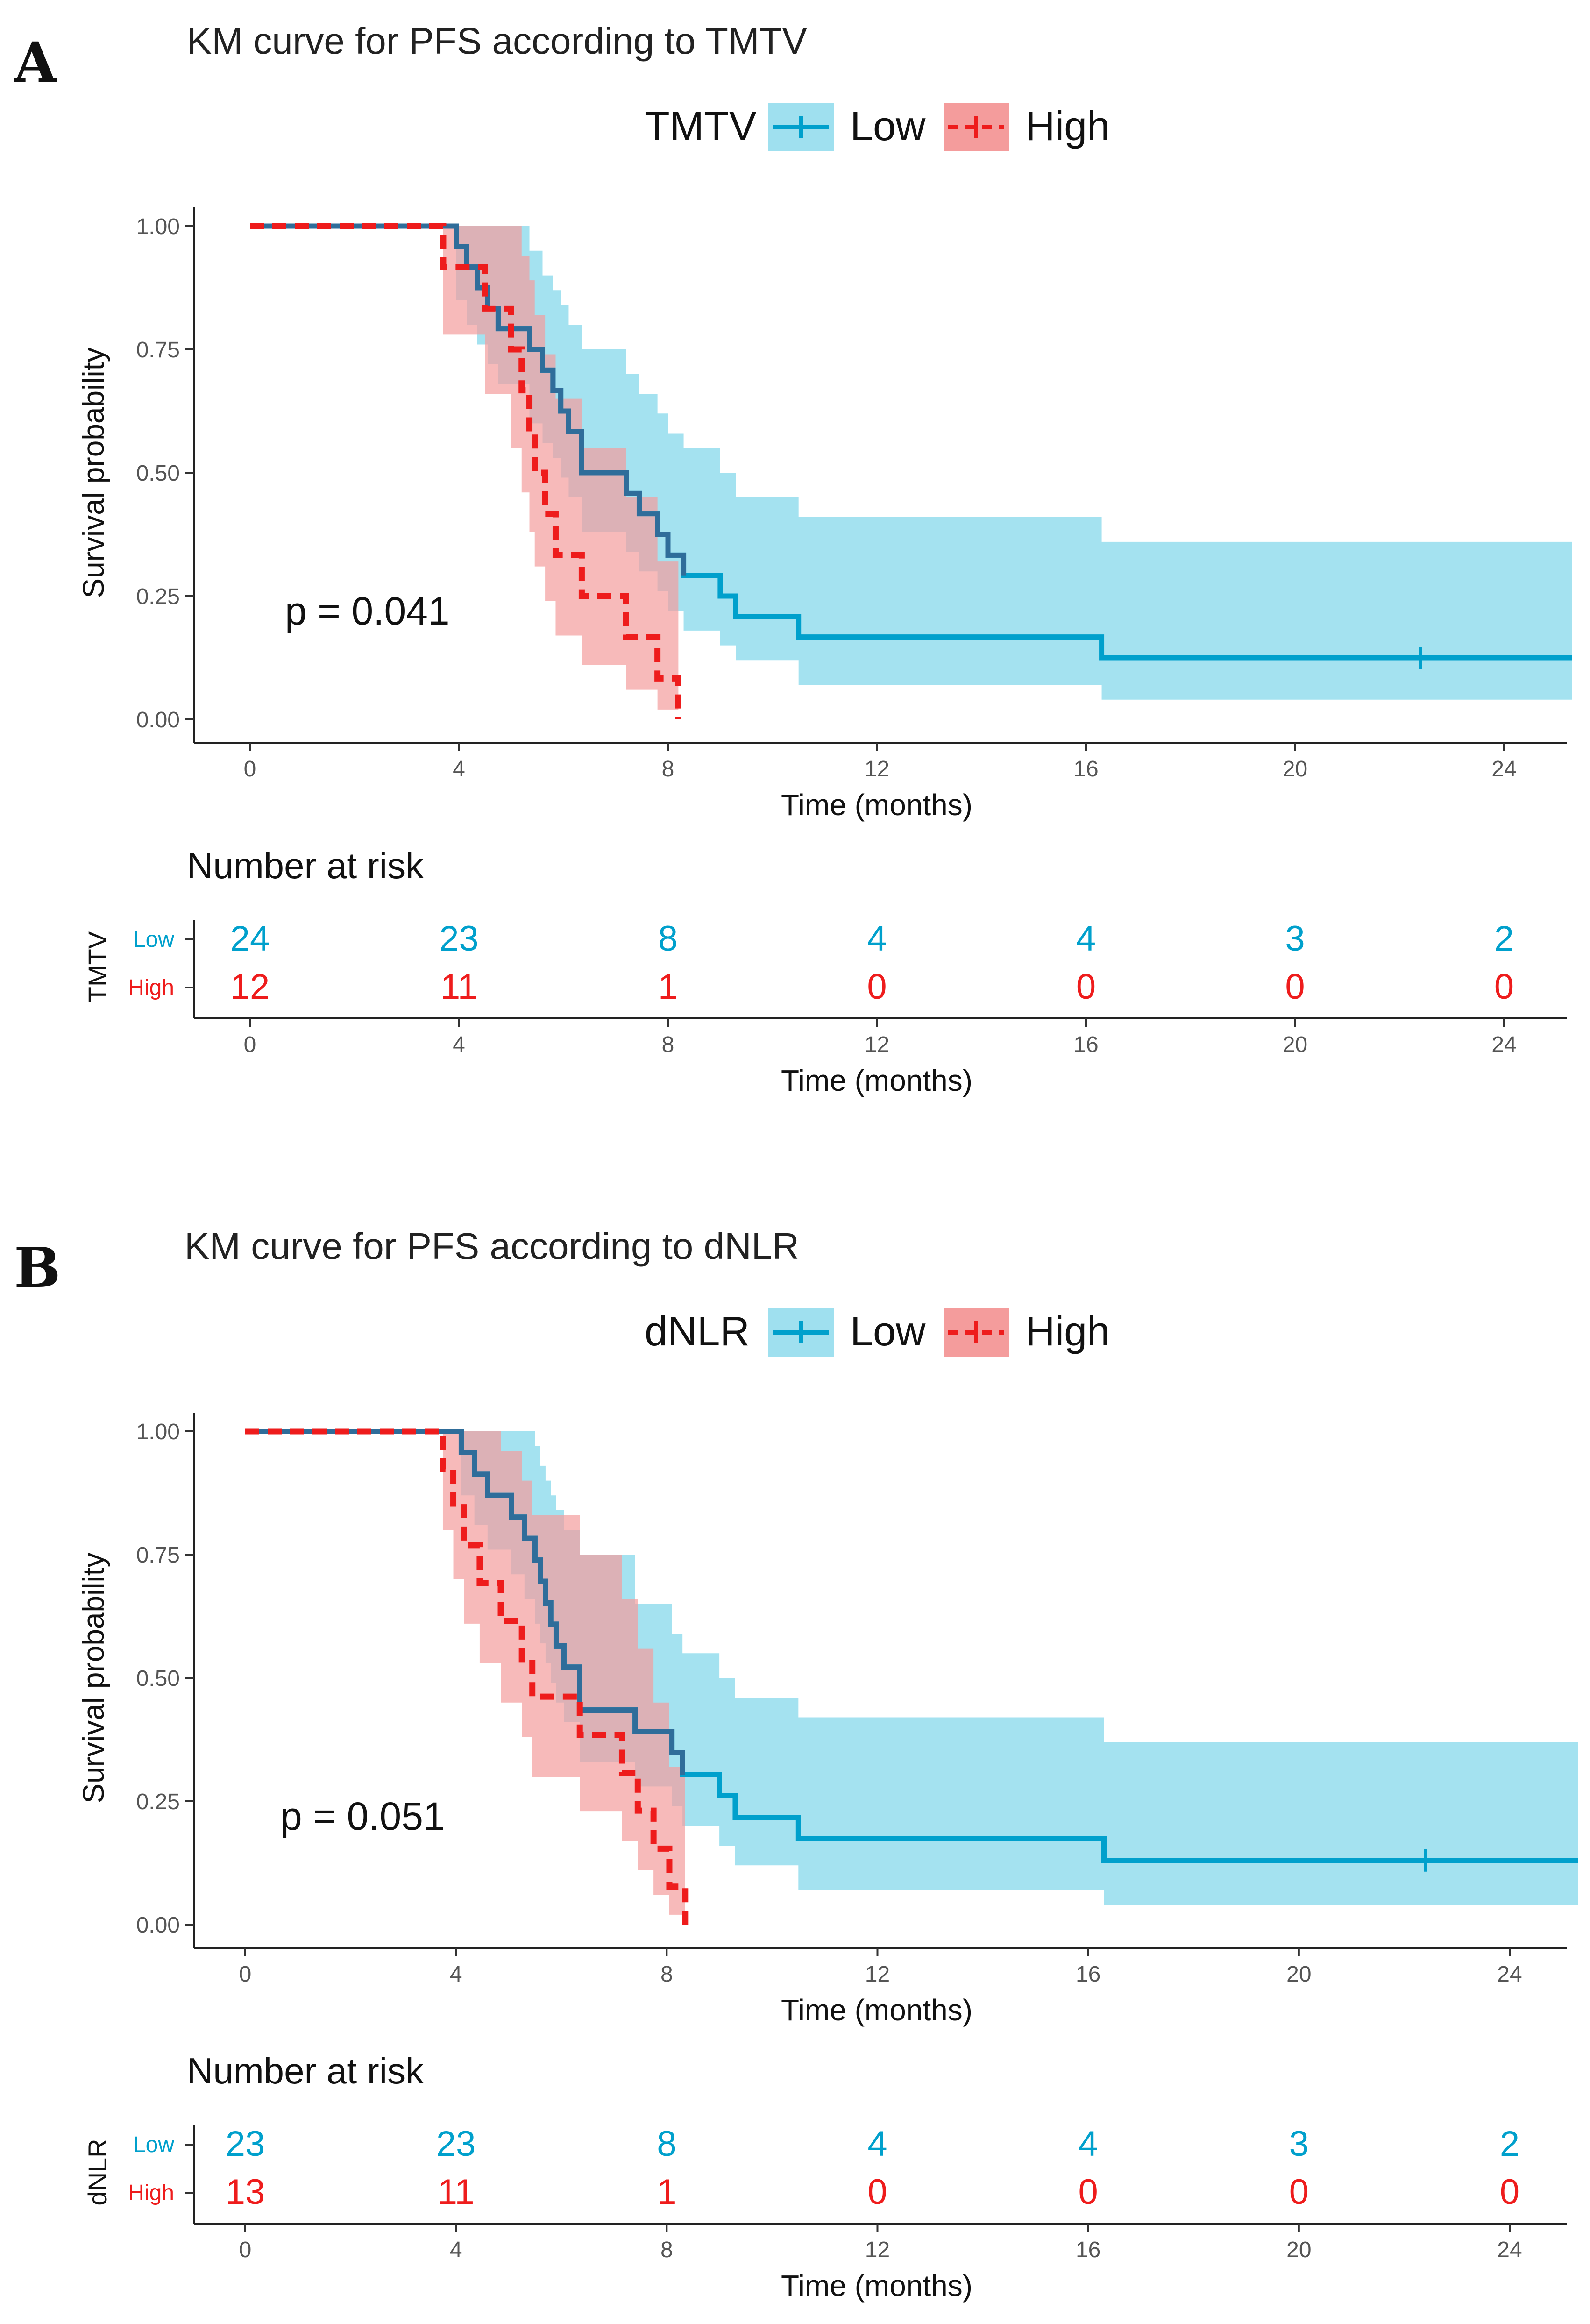 The height and width of the screenshot is (2324, 1590). I want to click on p-value: p = 0.051, so click(362, 1816).